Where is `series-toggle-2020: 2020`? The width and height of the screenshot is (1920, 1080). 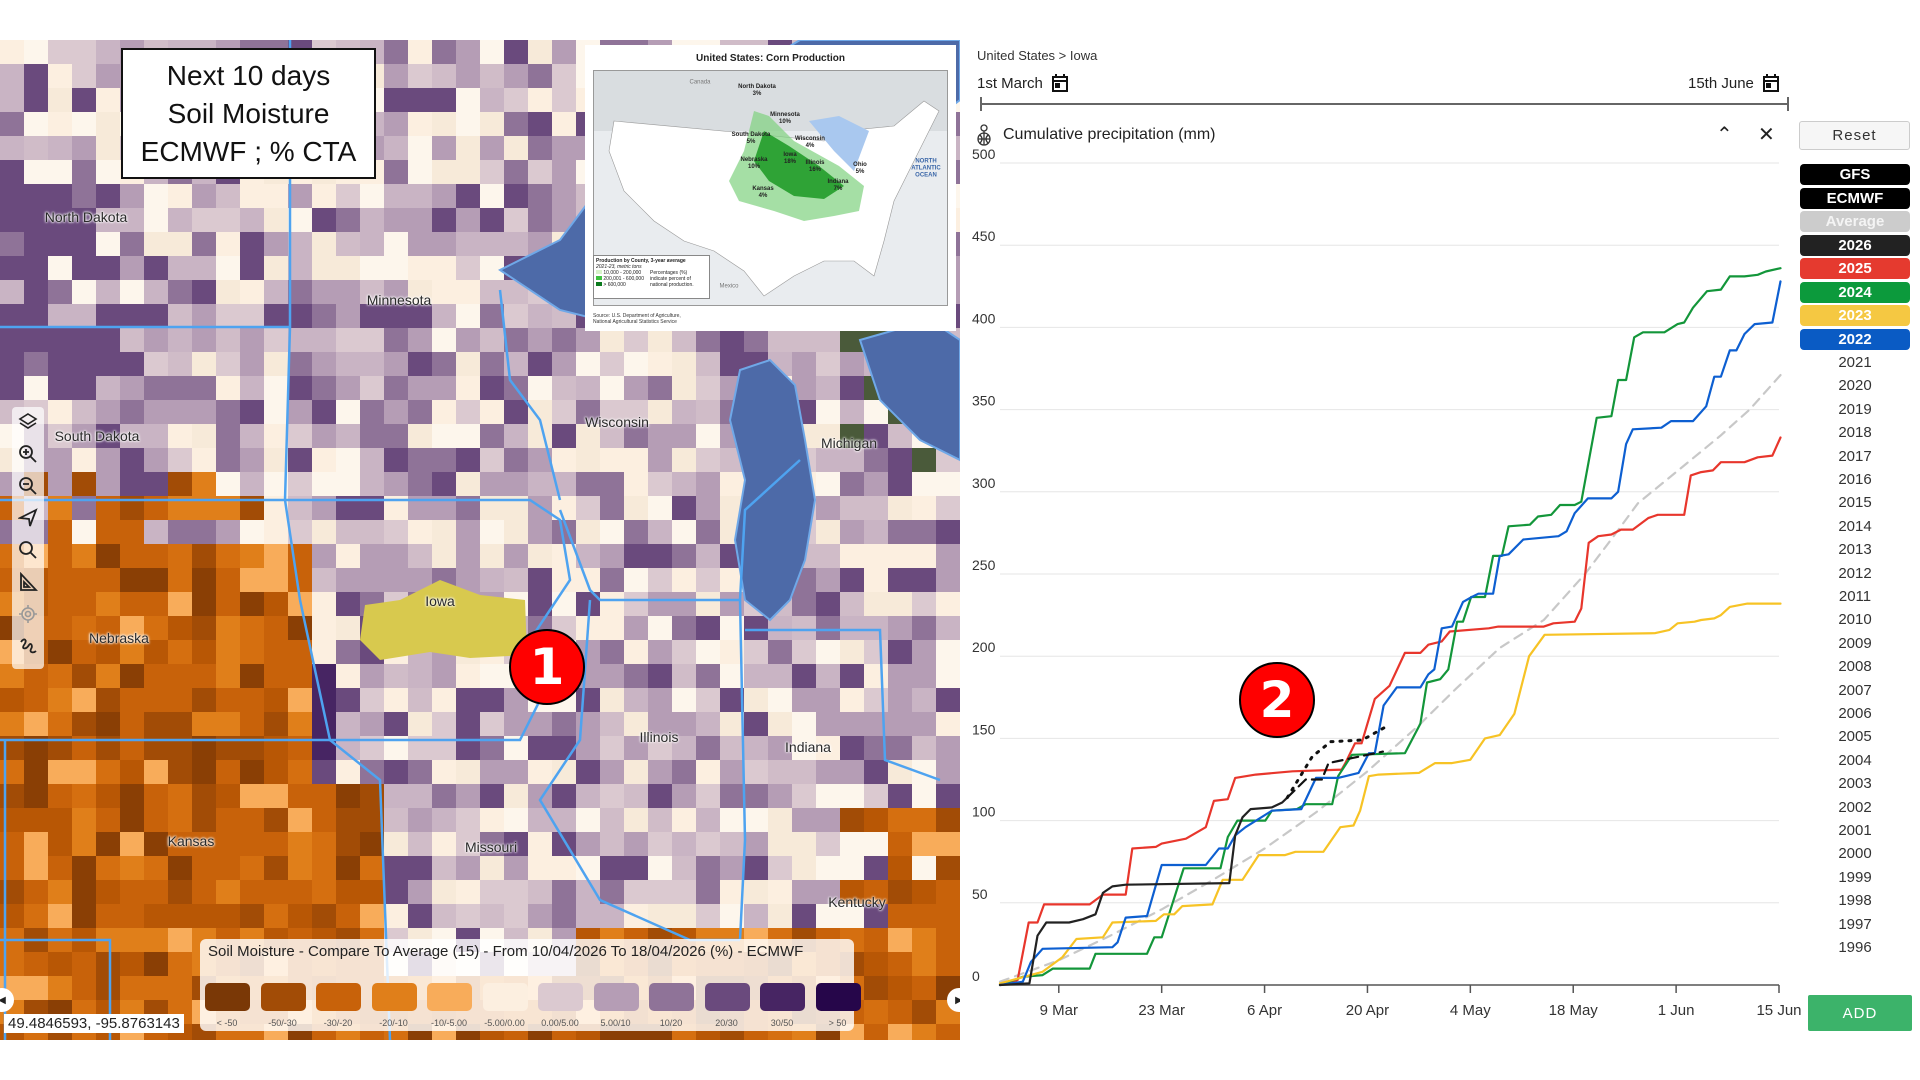
series-toggle-2020: 2020 is located at coordinates (1855, 386).